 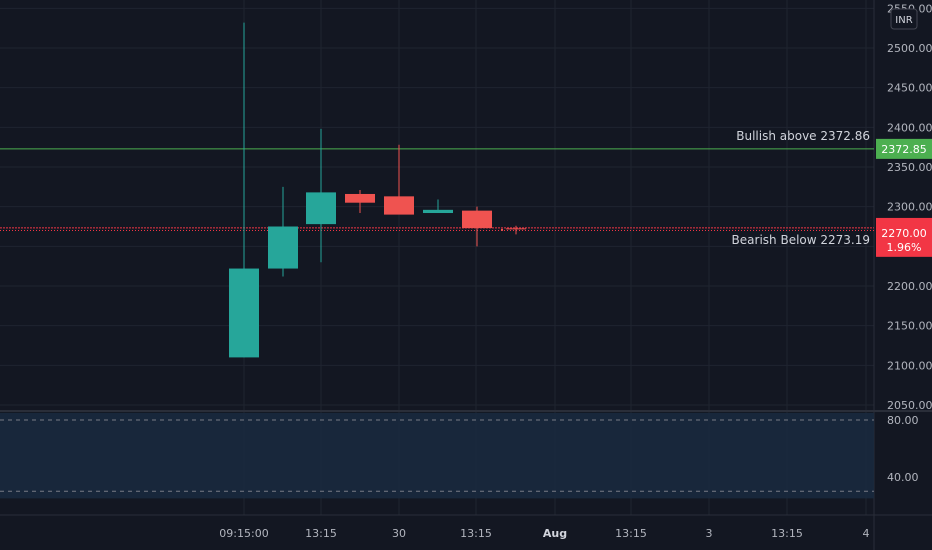 What do you see at coordinates (904, 233) in the screenshot?
I see `last-price-tag-label: 2270.00` at bounding box center [904, 233].